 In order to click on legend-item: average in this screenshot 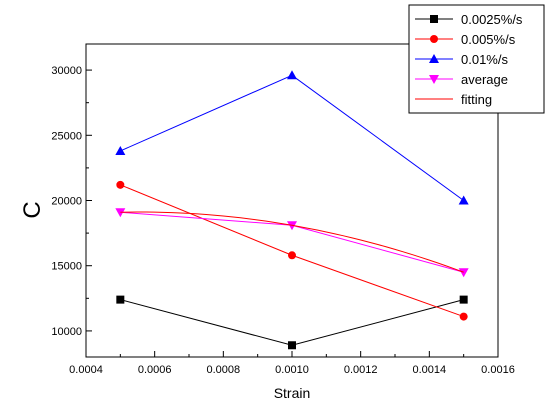, I will do `click(461, 79)`.